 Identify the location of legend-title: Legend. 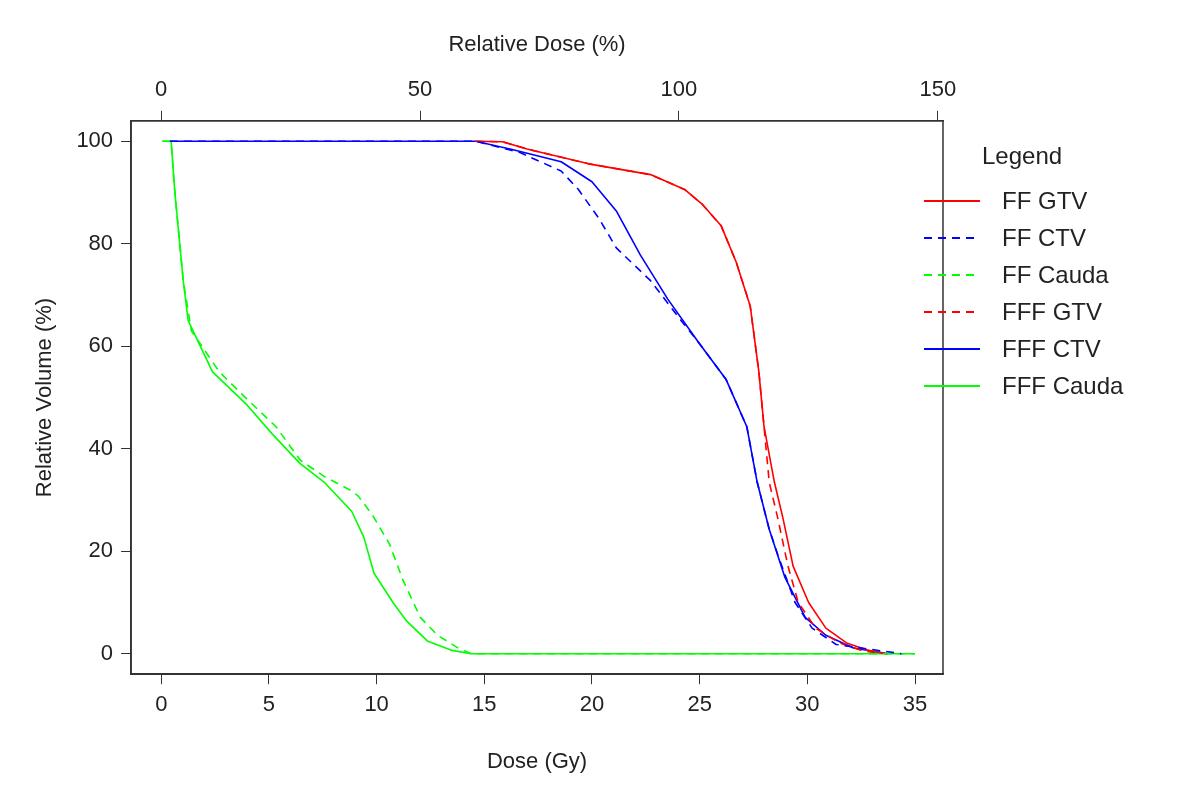
(1023, 156).